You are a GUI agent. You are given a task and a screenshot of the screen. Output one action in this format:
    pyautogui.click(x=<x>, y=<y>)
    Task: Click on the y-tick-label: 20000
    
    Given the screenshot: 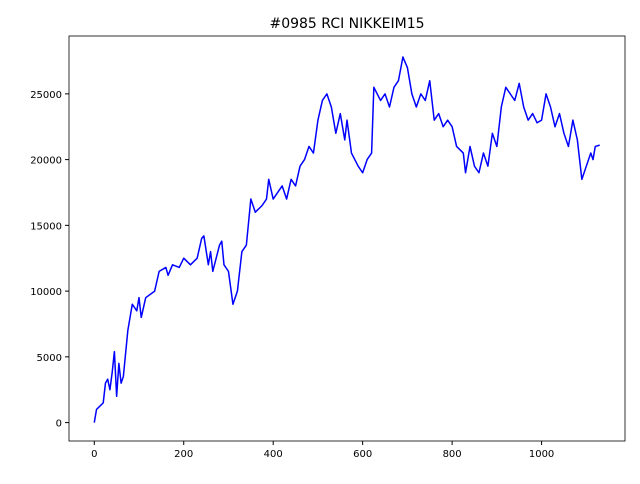 What is the action you would take?
    pyautogui.click(x=46, y=161)
    